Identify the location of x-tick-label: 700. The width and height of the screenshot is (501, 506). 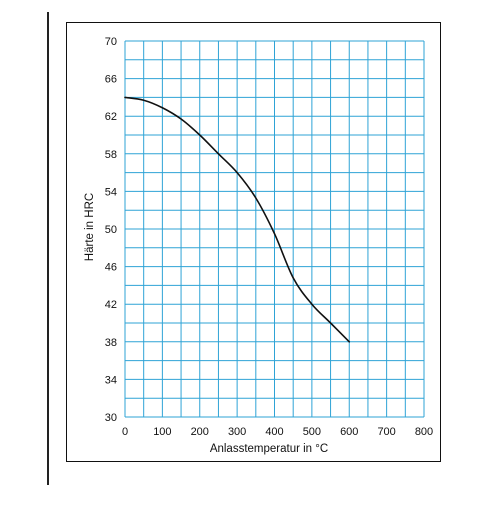
(386, 432).